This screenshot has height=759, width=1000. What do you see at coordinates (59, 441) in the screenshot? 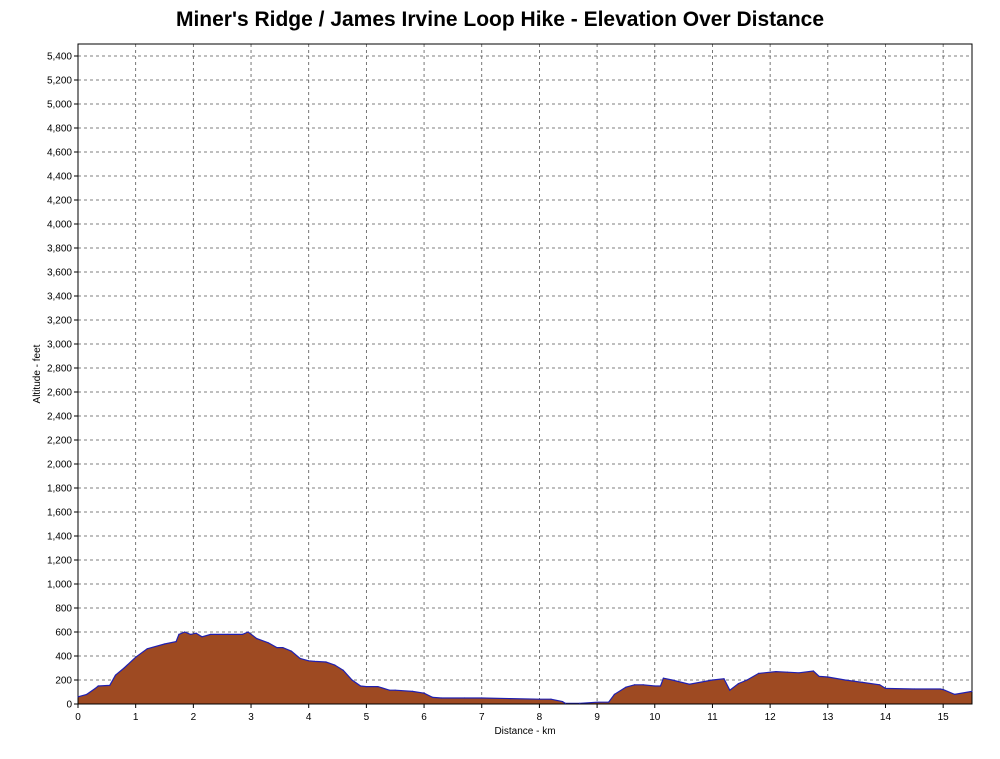
I see `y-tick-label: 2,200` at bounding box center [59, 441].